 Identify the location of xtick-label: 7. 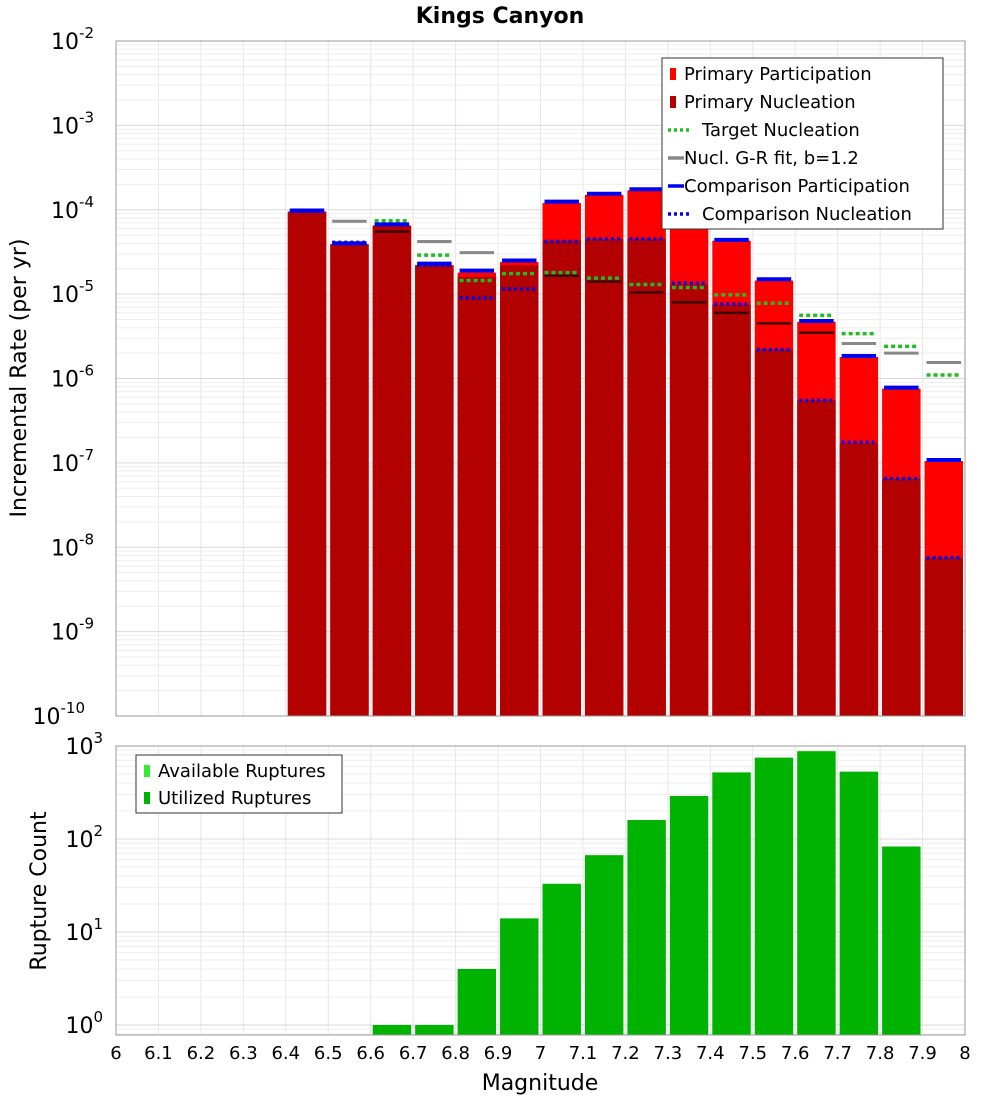
(540, 1053).